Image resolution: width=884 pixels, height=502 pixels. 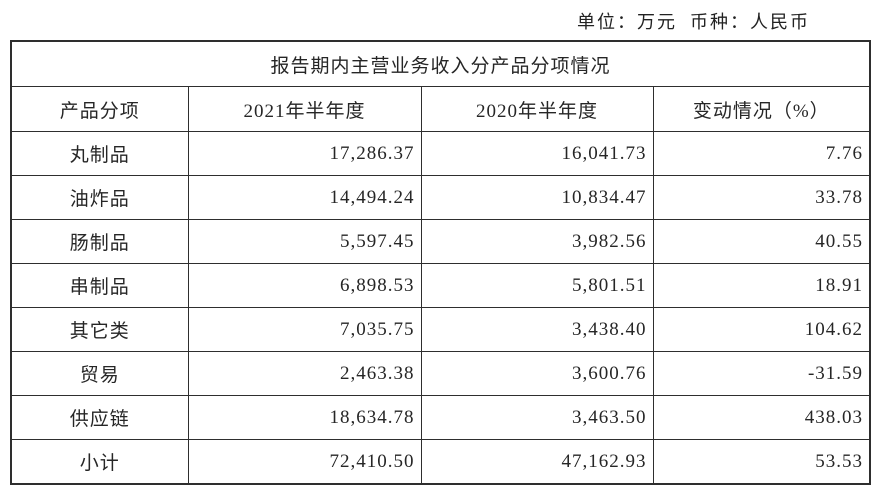 I want to click on value-2020-cell: 3,438.40, so click(x=537, y=329).